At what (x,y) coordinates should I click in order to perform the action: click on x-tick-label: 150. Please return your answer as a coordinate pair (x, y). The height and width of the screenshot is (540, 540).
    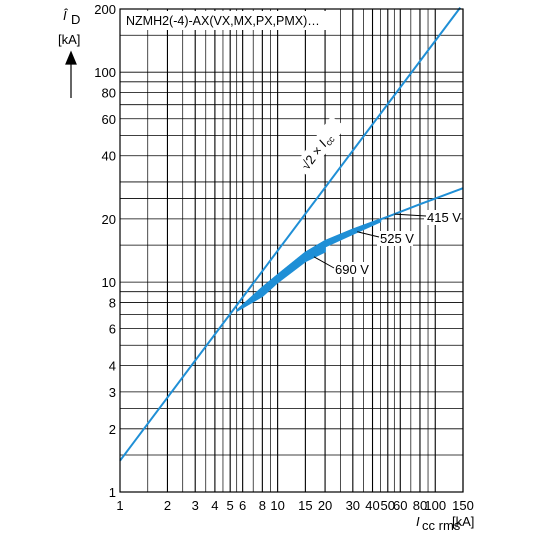
    Looking at the image, I should click on (463, 505).